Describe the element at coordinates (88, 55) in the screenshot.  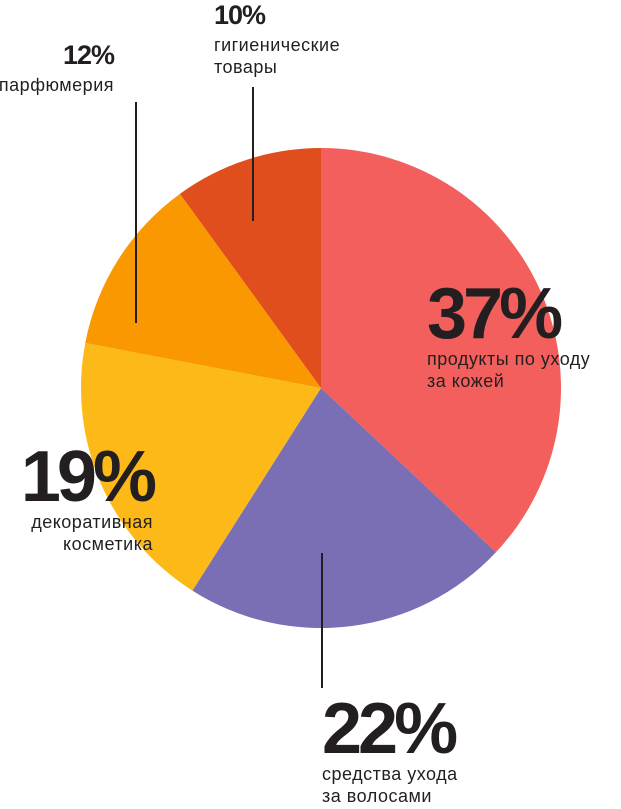
I see `value-label: 12%` at that location.